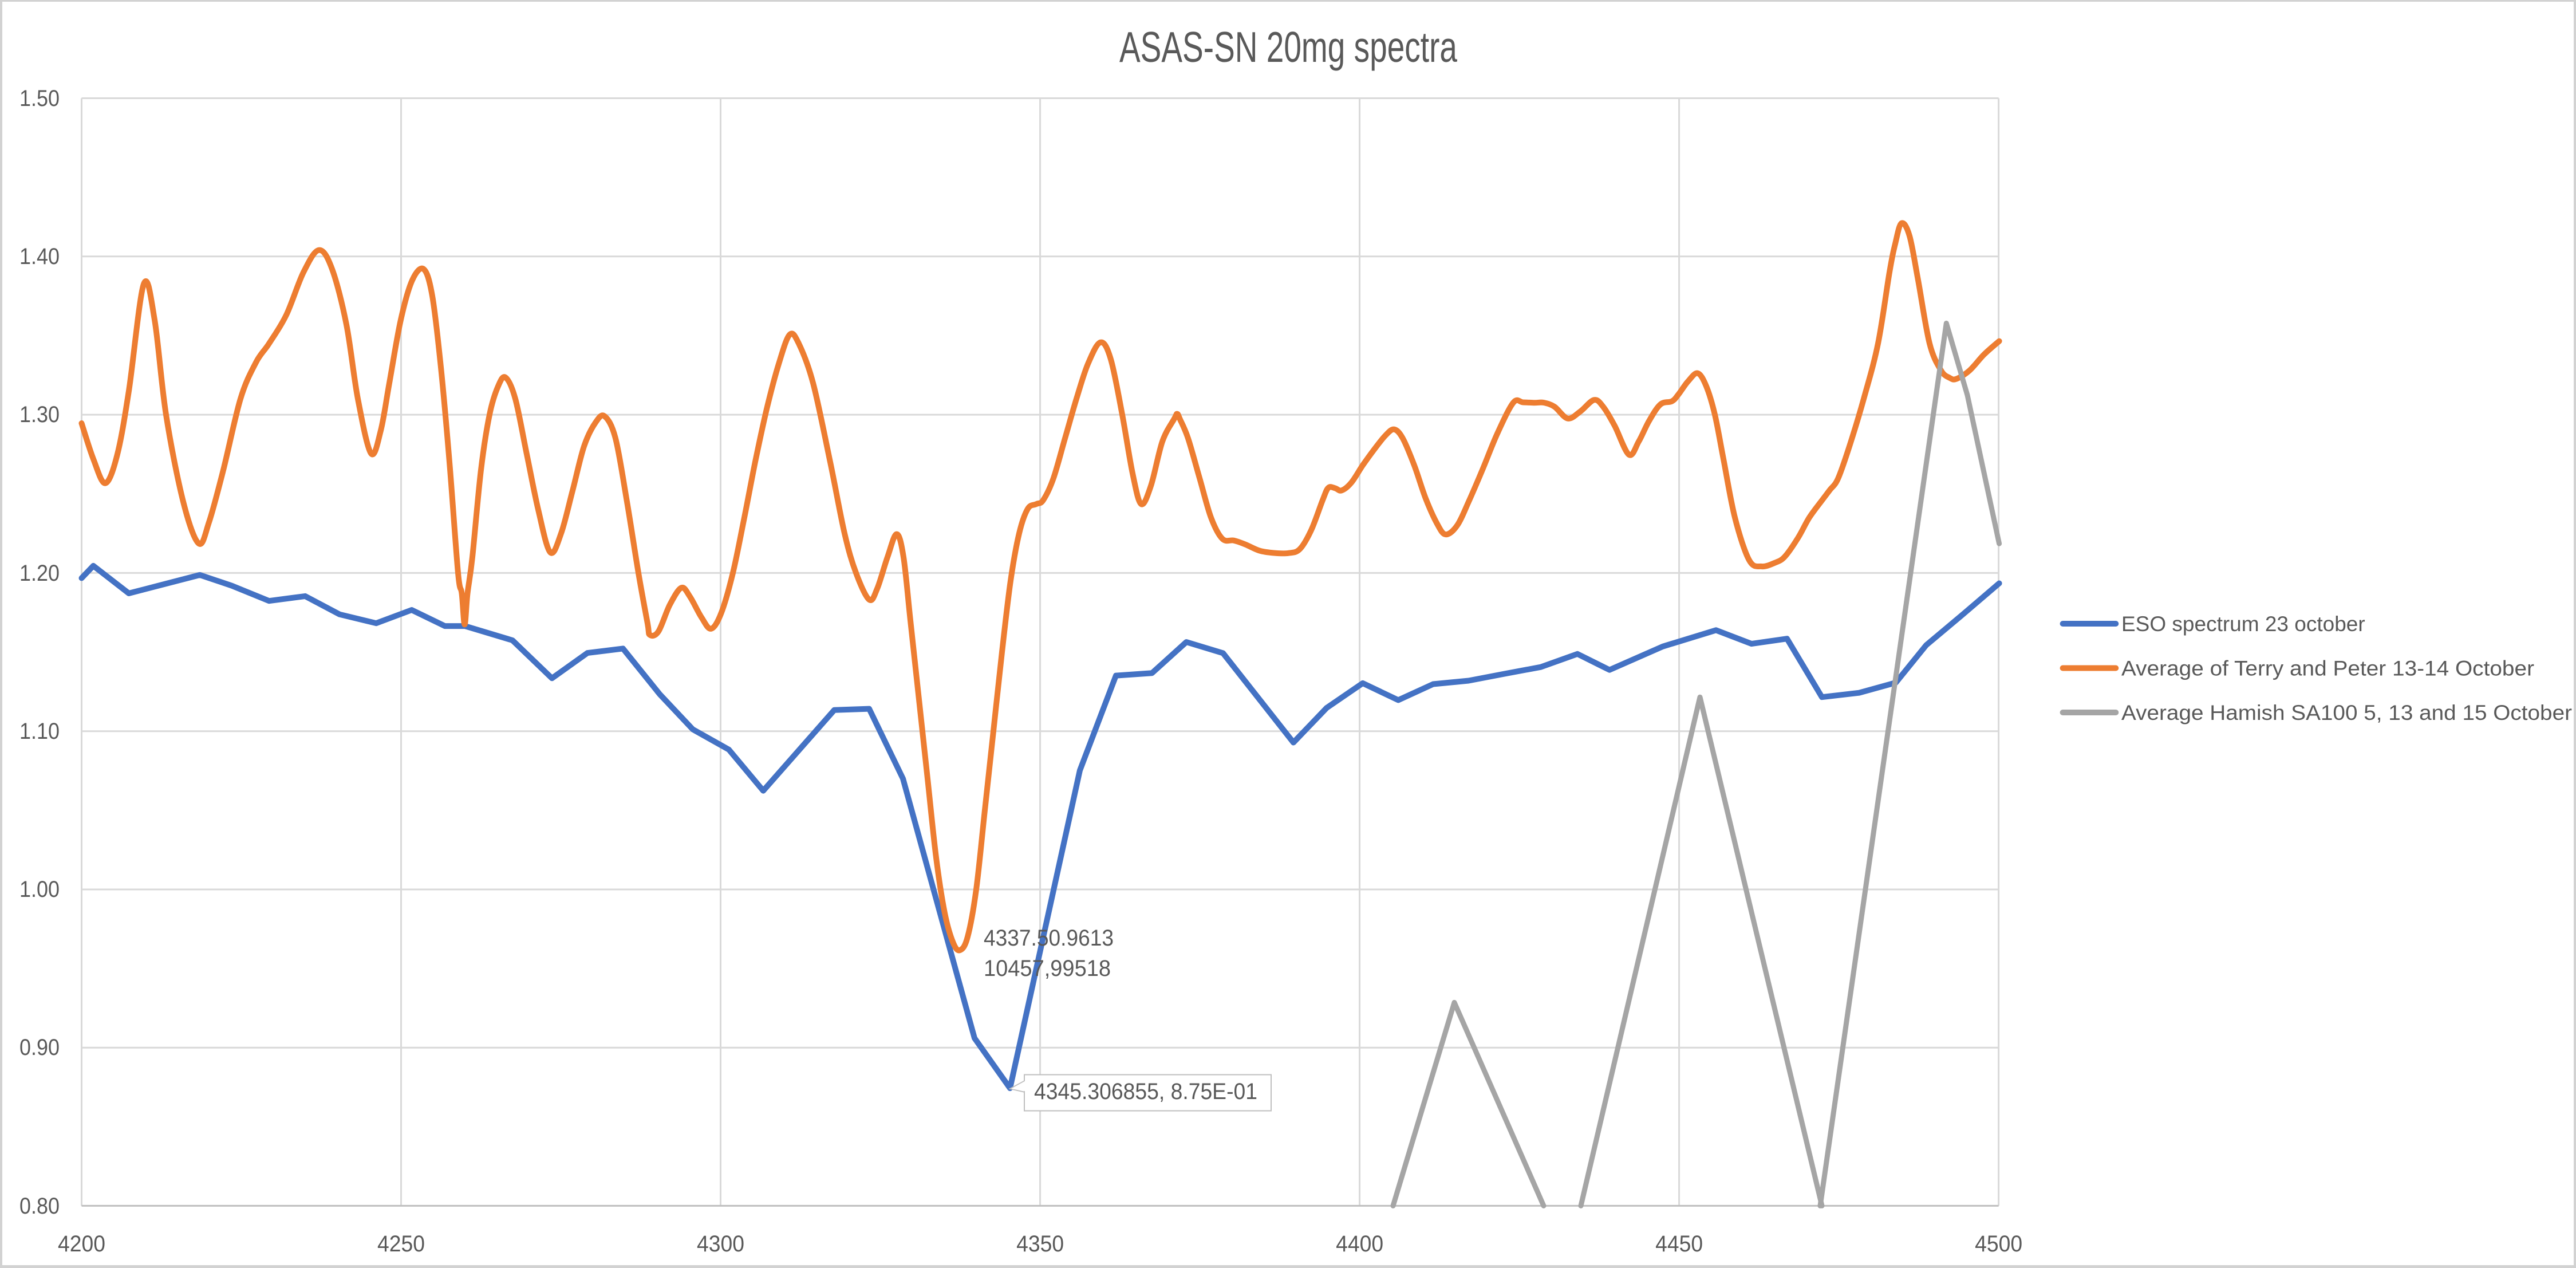 Image resolution: width=2576 pixels, height=1268 pixels. Describe the element at coordinates (39, 415) in the screenshot. I see `svg-text: 1.30` at that location.